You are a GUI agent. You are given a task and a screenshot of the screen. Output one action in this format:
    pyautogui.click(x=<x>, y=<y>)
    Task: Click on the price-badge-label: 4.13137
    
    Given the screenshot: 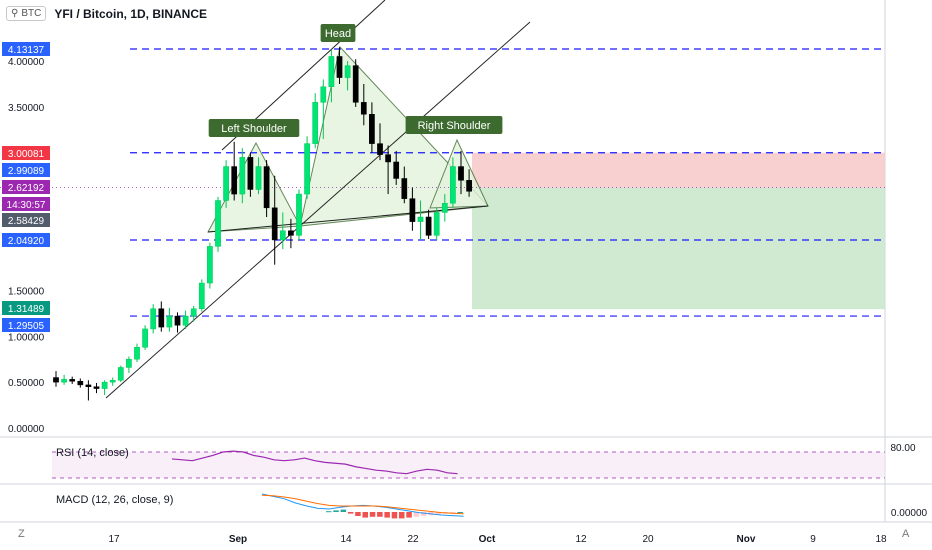 What is the action you would take?
    pyautogui.click(x=26, y=50)
    